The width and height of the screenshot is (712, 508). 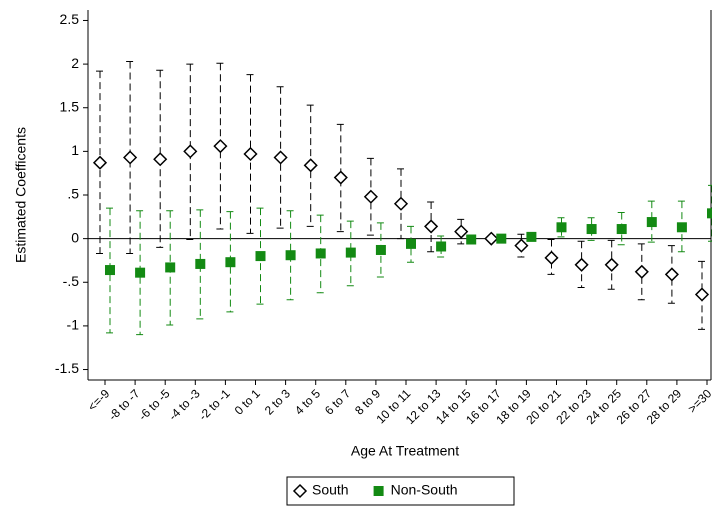 What do you see at coordinates (405, 451) in the screenshot?
I see `x-axis-title: Age At Treatment` at bounding box center [405, 451].